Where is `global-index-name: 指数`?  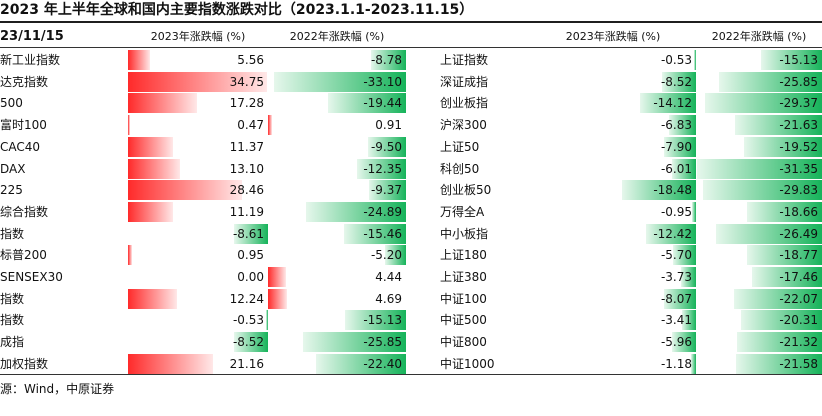 global-index-name: 指数 is located at coordinates (12, 298).